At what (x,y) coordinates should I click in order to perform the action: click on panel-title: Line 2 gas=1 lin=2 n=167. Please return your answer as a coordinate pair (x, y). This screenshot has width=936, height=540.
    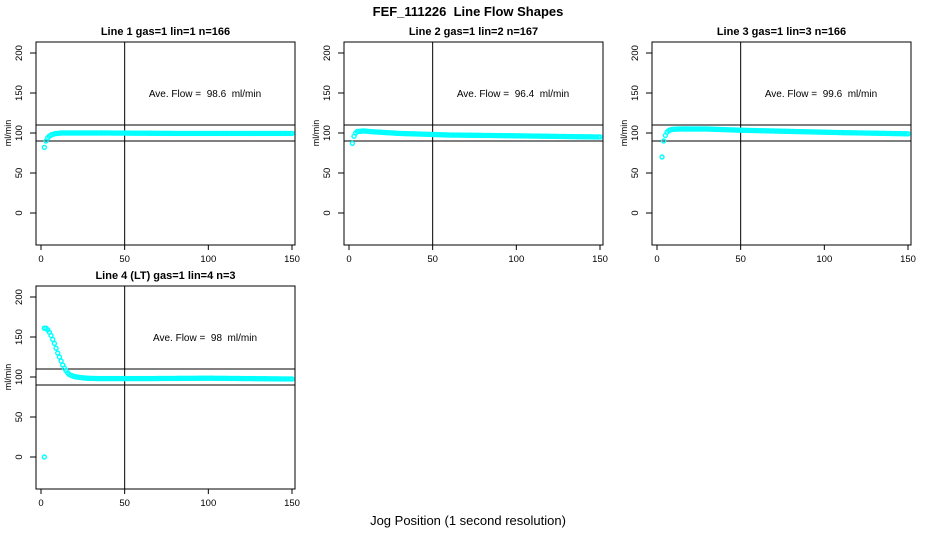
    Looking at the image, I should click on (473, 32).